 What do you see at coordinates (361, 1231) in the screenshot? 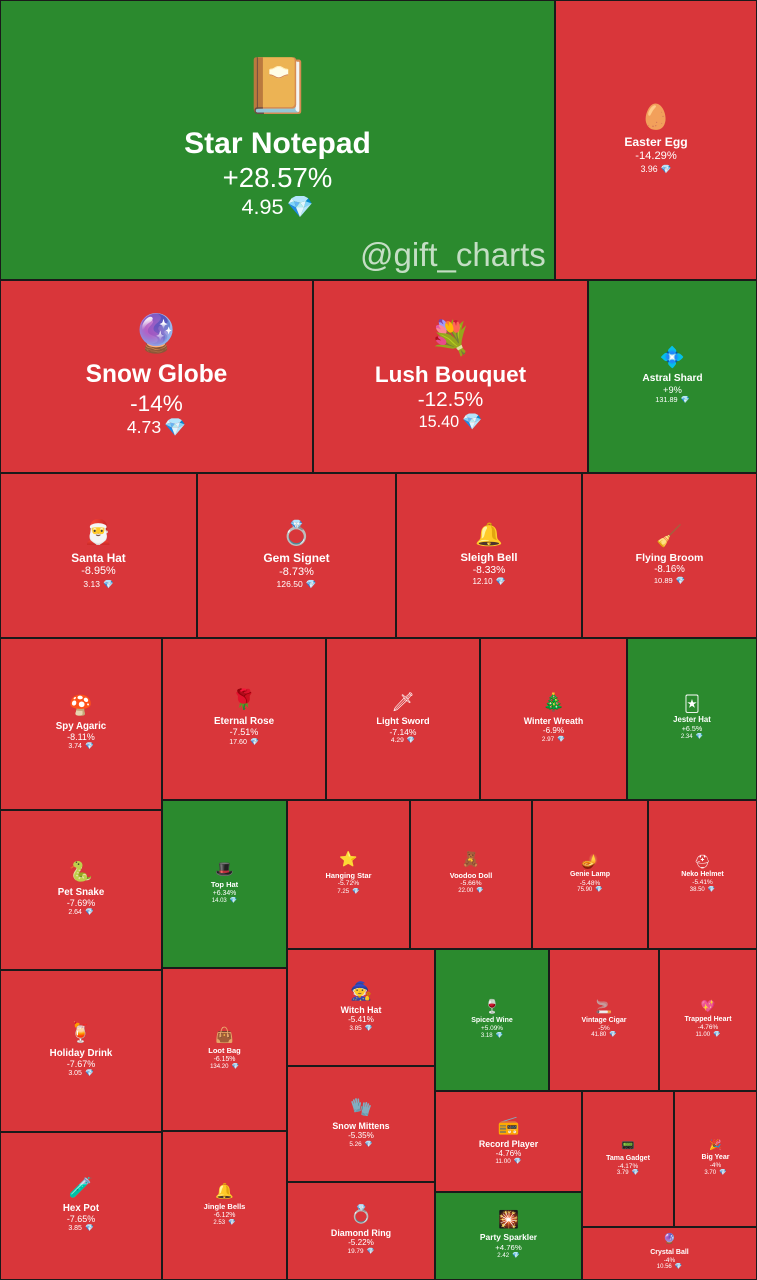
I see `tile-diamond-ring: 💍 Diamond Ring -5.22% 19.79 💎` at bounding box center [361, 1231].